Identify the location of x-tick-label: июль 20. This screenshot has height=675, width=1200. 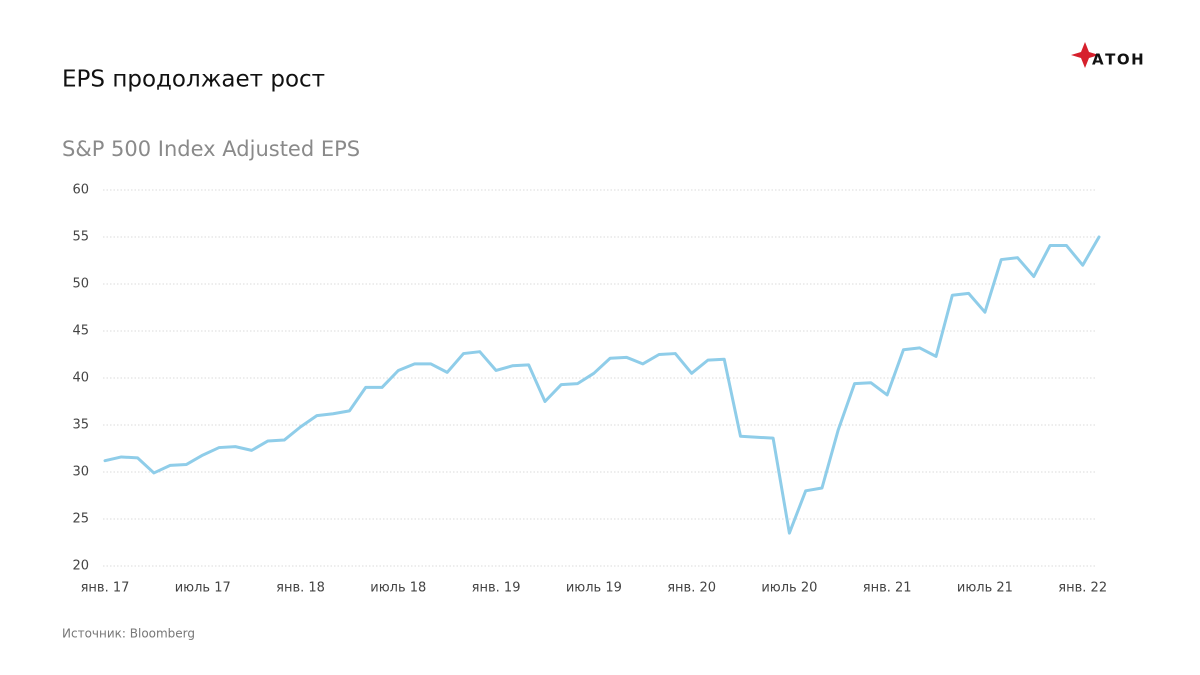
(789, 588).